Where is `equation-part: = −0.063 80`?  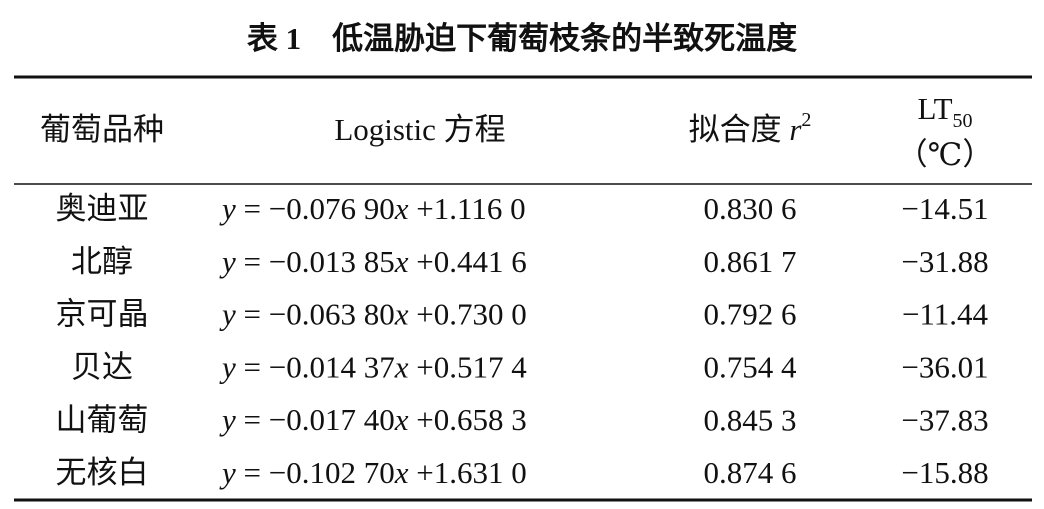
equation-part: = −0.063 80 is located at coordinates (315, 314).